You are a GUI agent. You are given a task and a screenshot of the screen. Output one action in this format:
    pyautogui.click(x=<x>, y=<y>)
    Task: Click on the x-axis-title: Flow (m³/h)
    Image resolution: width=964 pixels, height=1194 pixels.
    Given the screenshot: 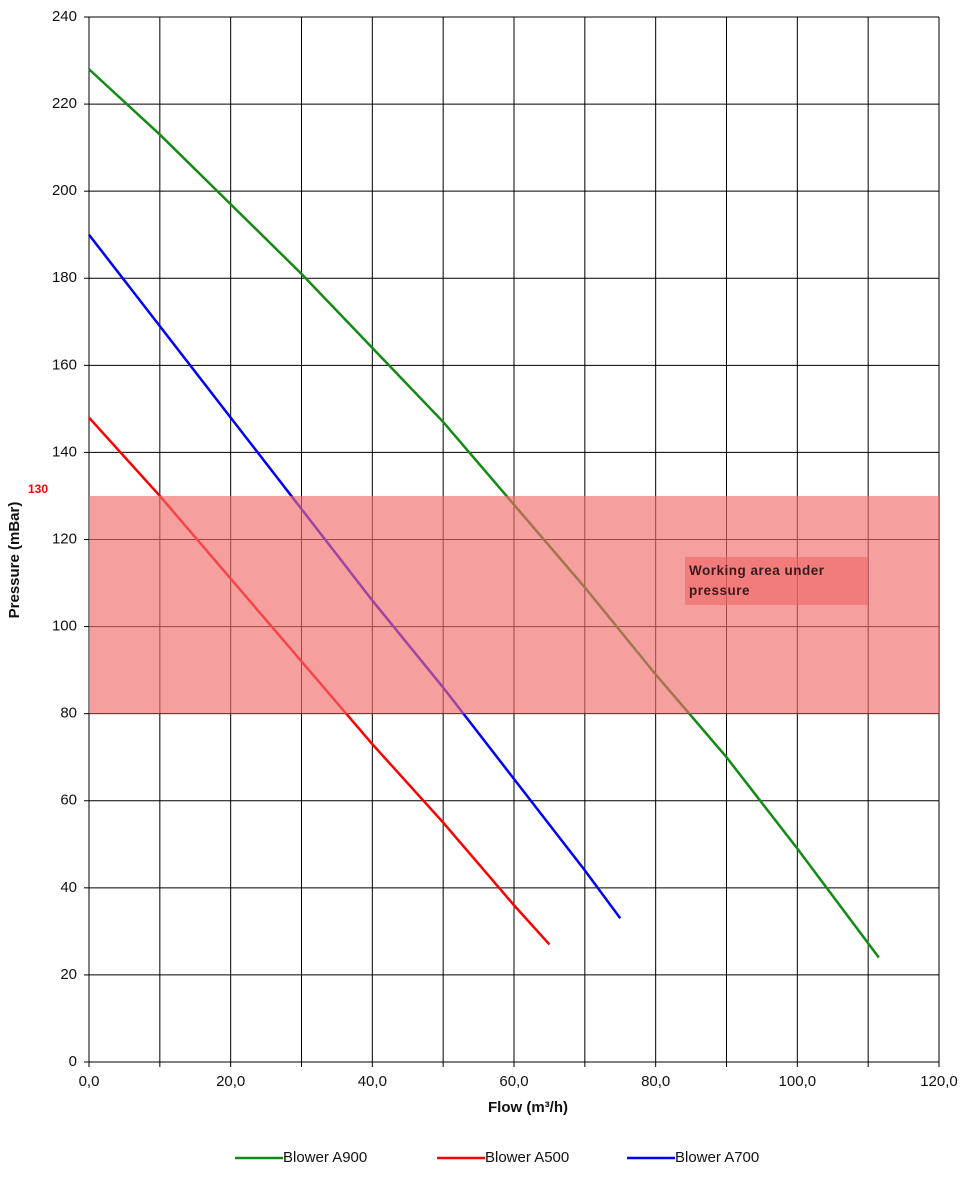 What is the action you would take?
    pyautogui.click(x=528, y=1107)
    